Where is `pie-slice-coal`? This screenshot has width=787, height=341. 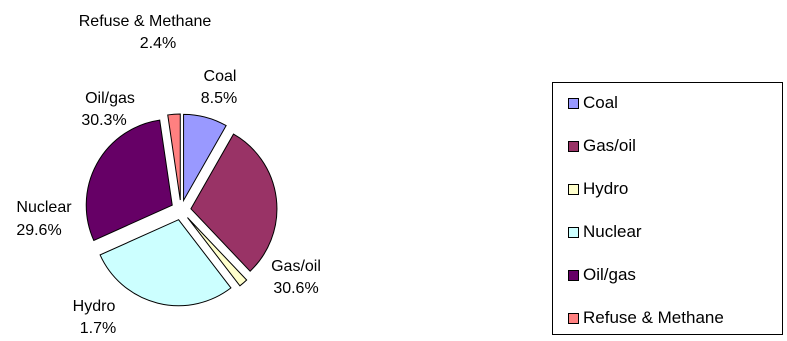
pie-slice-coal is located at coordinates (205, 158).